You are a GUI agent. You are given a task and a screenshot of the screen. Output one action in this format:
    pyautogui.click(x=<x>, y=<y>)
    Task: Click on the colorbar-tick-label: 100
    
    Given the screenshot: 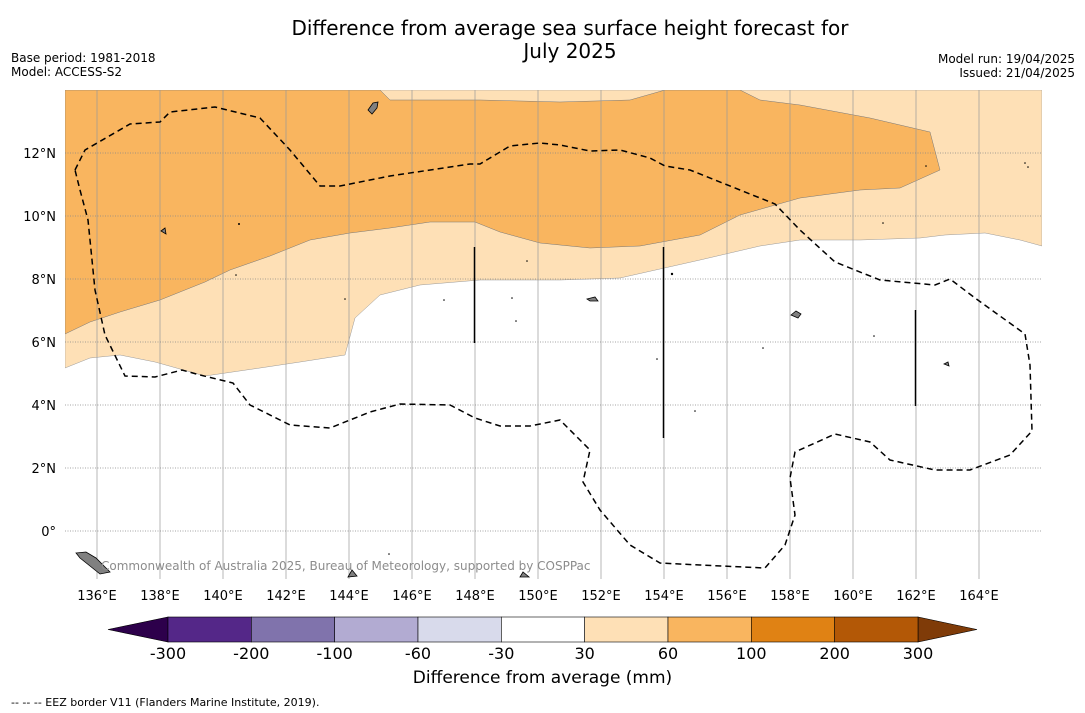 What is the action you would take?
    pyautogui.click(x=751, y=653)
    